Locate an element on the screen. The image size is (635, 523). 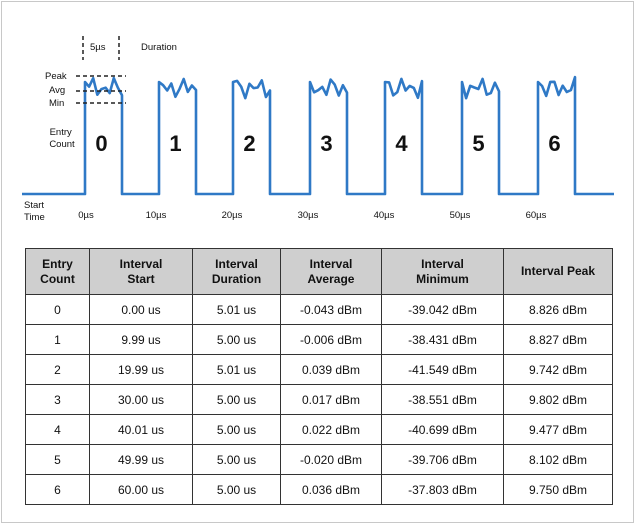
time-tick-label: 50µs is located at coordinates (460, 215).